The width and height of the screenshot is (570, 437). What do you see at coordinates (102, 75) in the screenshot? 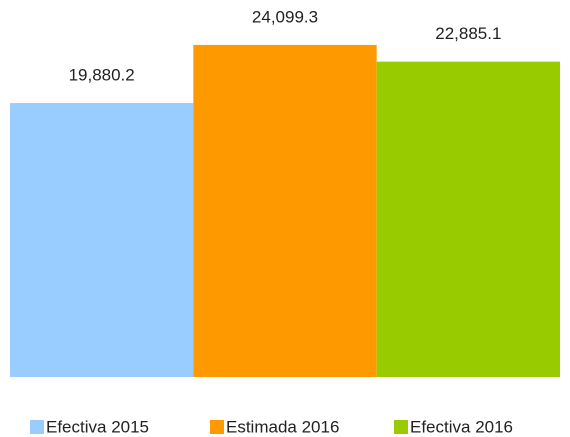
I see `data-label: 19,880.2` at bounding box center [102, 75].